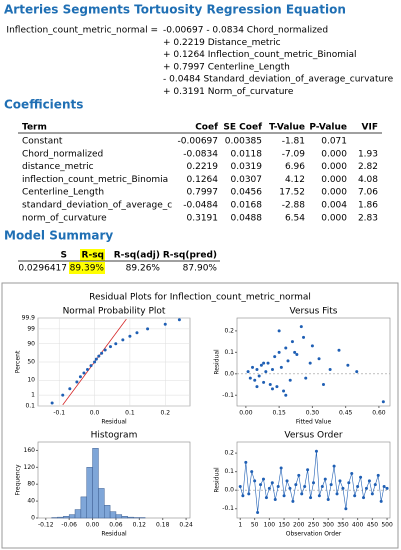  What do you see at coordinates (190, 256) in the screenshot?
I see `column-header: R-sq(pred)` at bounding box center [190, 256].